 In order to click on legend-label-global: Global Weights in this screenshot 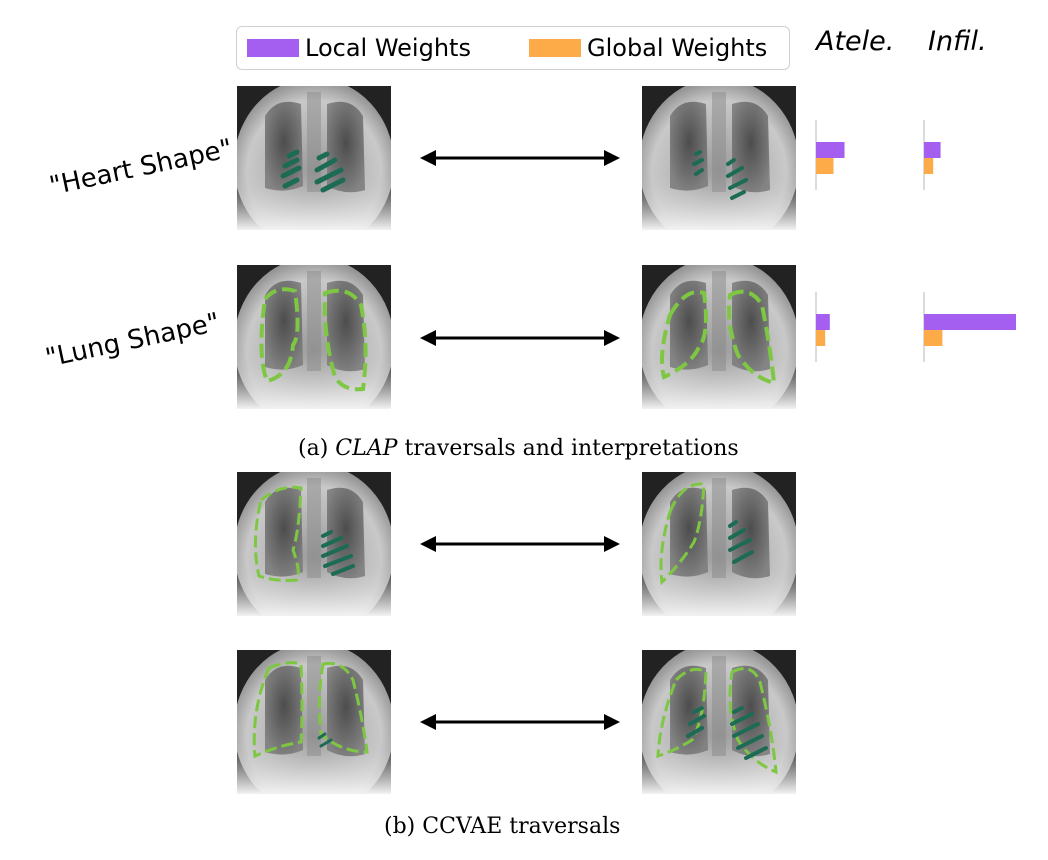, I will do `click(677, 48)`.